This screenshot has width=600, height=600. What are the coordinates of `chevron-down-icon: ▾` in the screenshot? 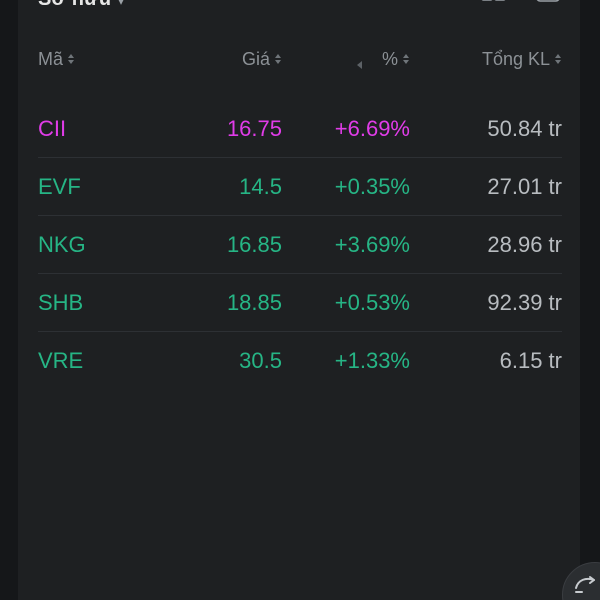 It's located at (121, 4).